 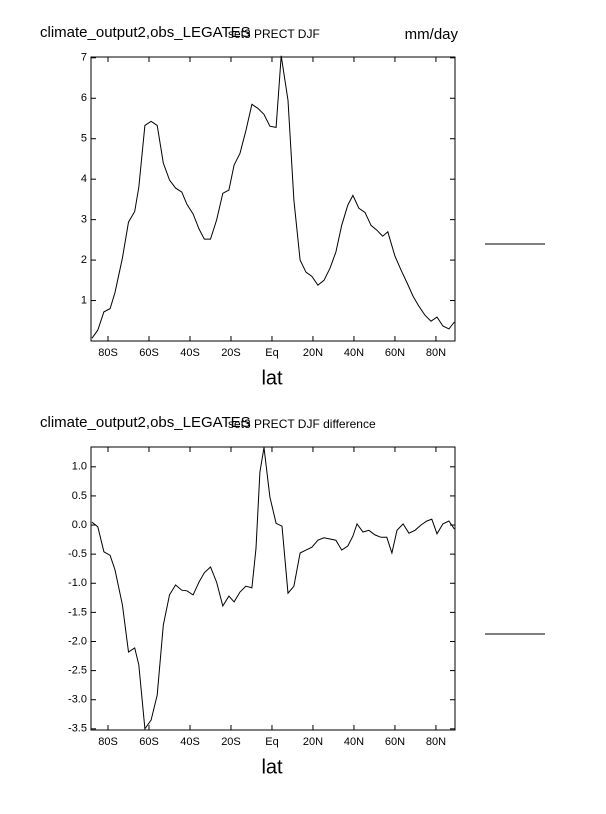 What do you see at coordinates (84, 220) in the screenshot?
I see `y-tick-label: 3` at bounding box center [84, 220].